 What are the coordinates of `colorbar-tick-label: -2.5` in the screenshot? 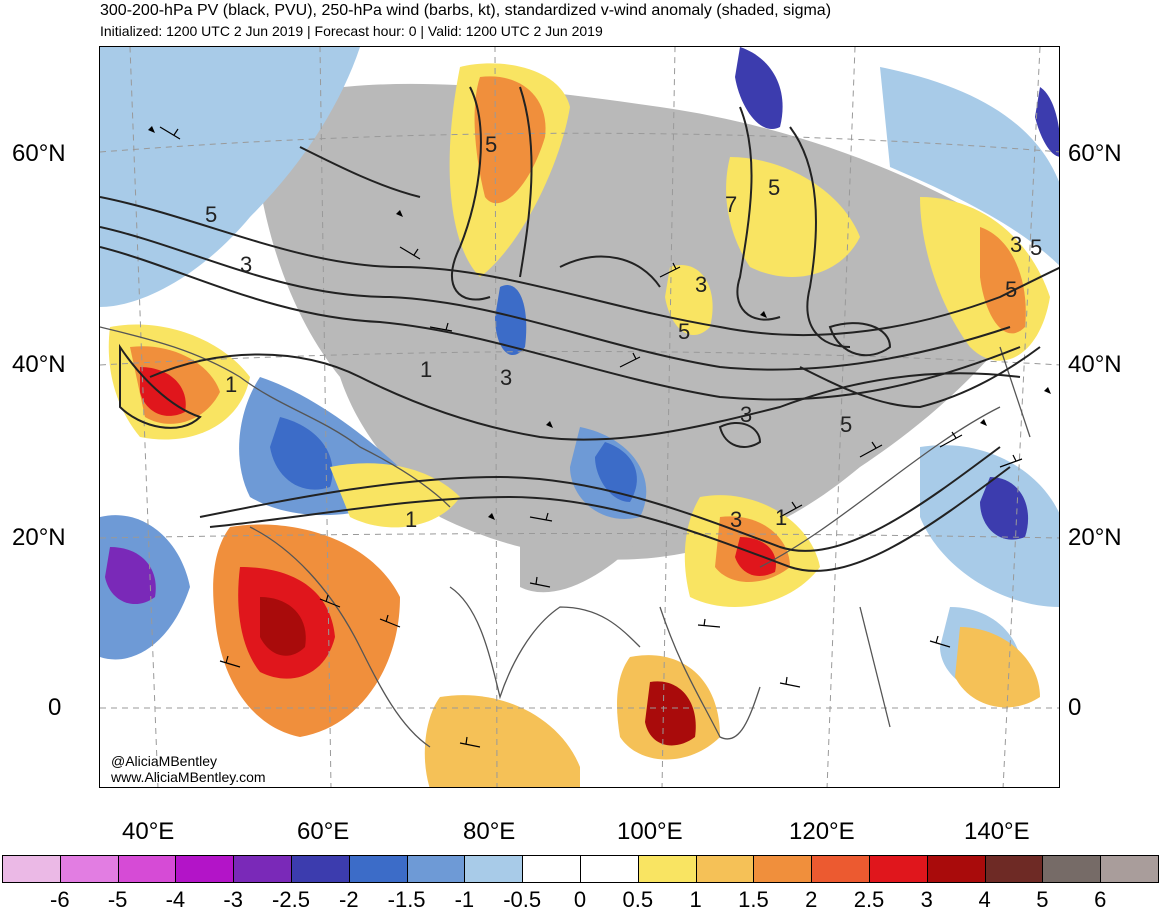 It's located at (291, 899).